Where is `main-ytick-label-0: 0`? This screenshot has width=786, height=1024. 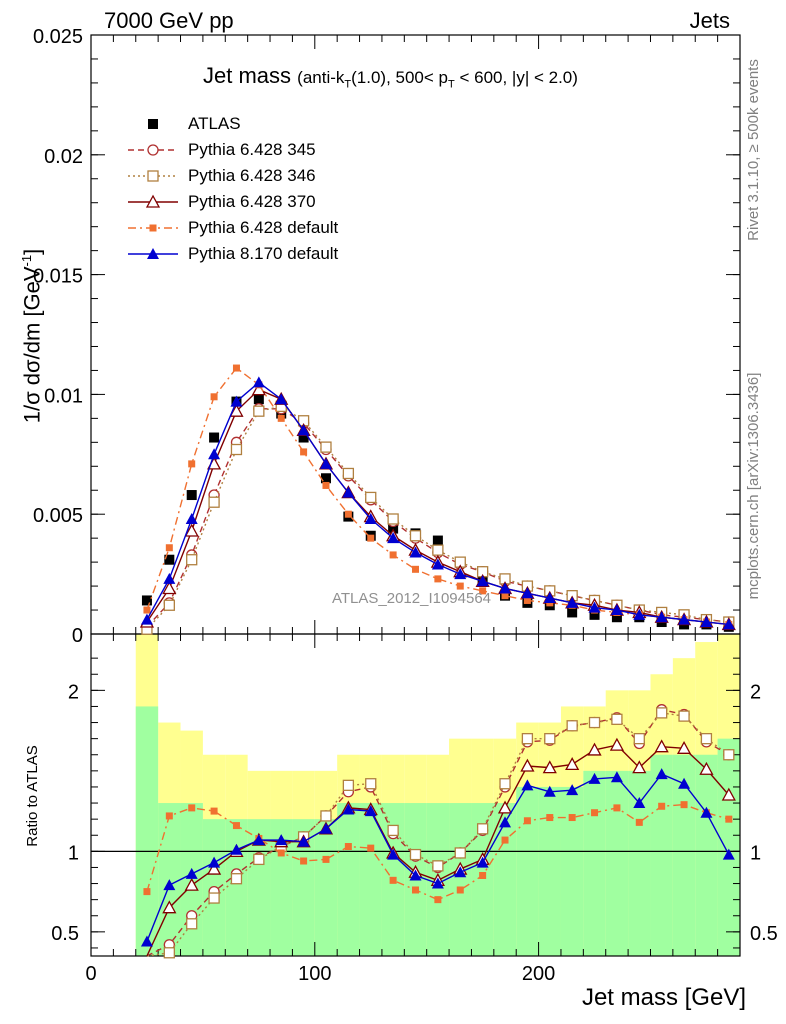
main-ytick-label-0: 0 is located at coordinates (77, 636).